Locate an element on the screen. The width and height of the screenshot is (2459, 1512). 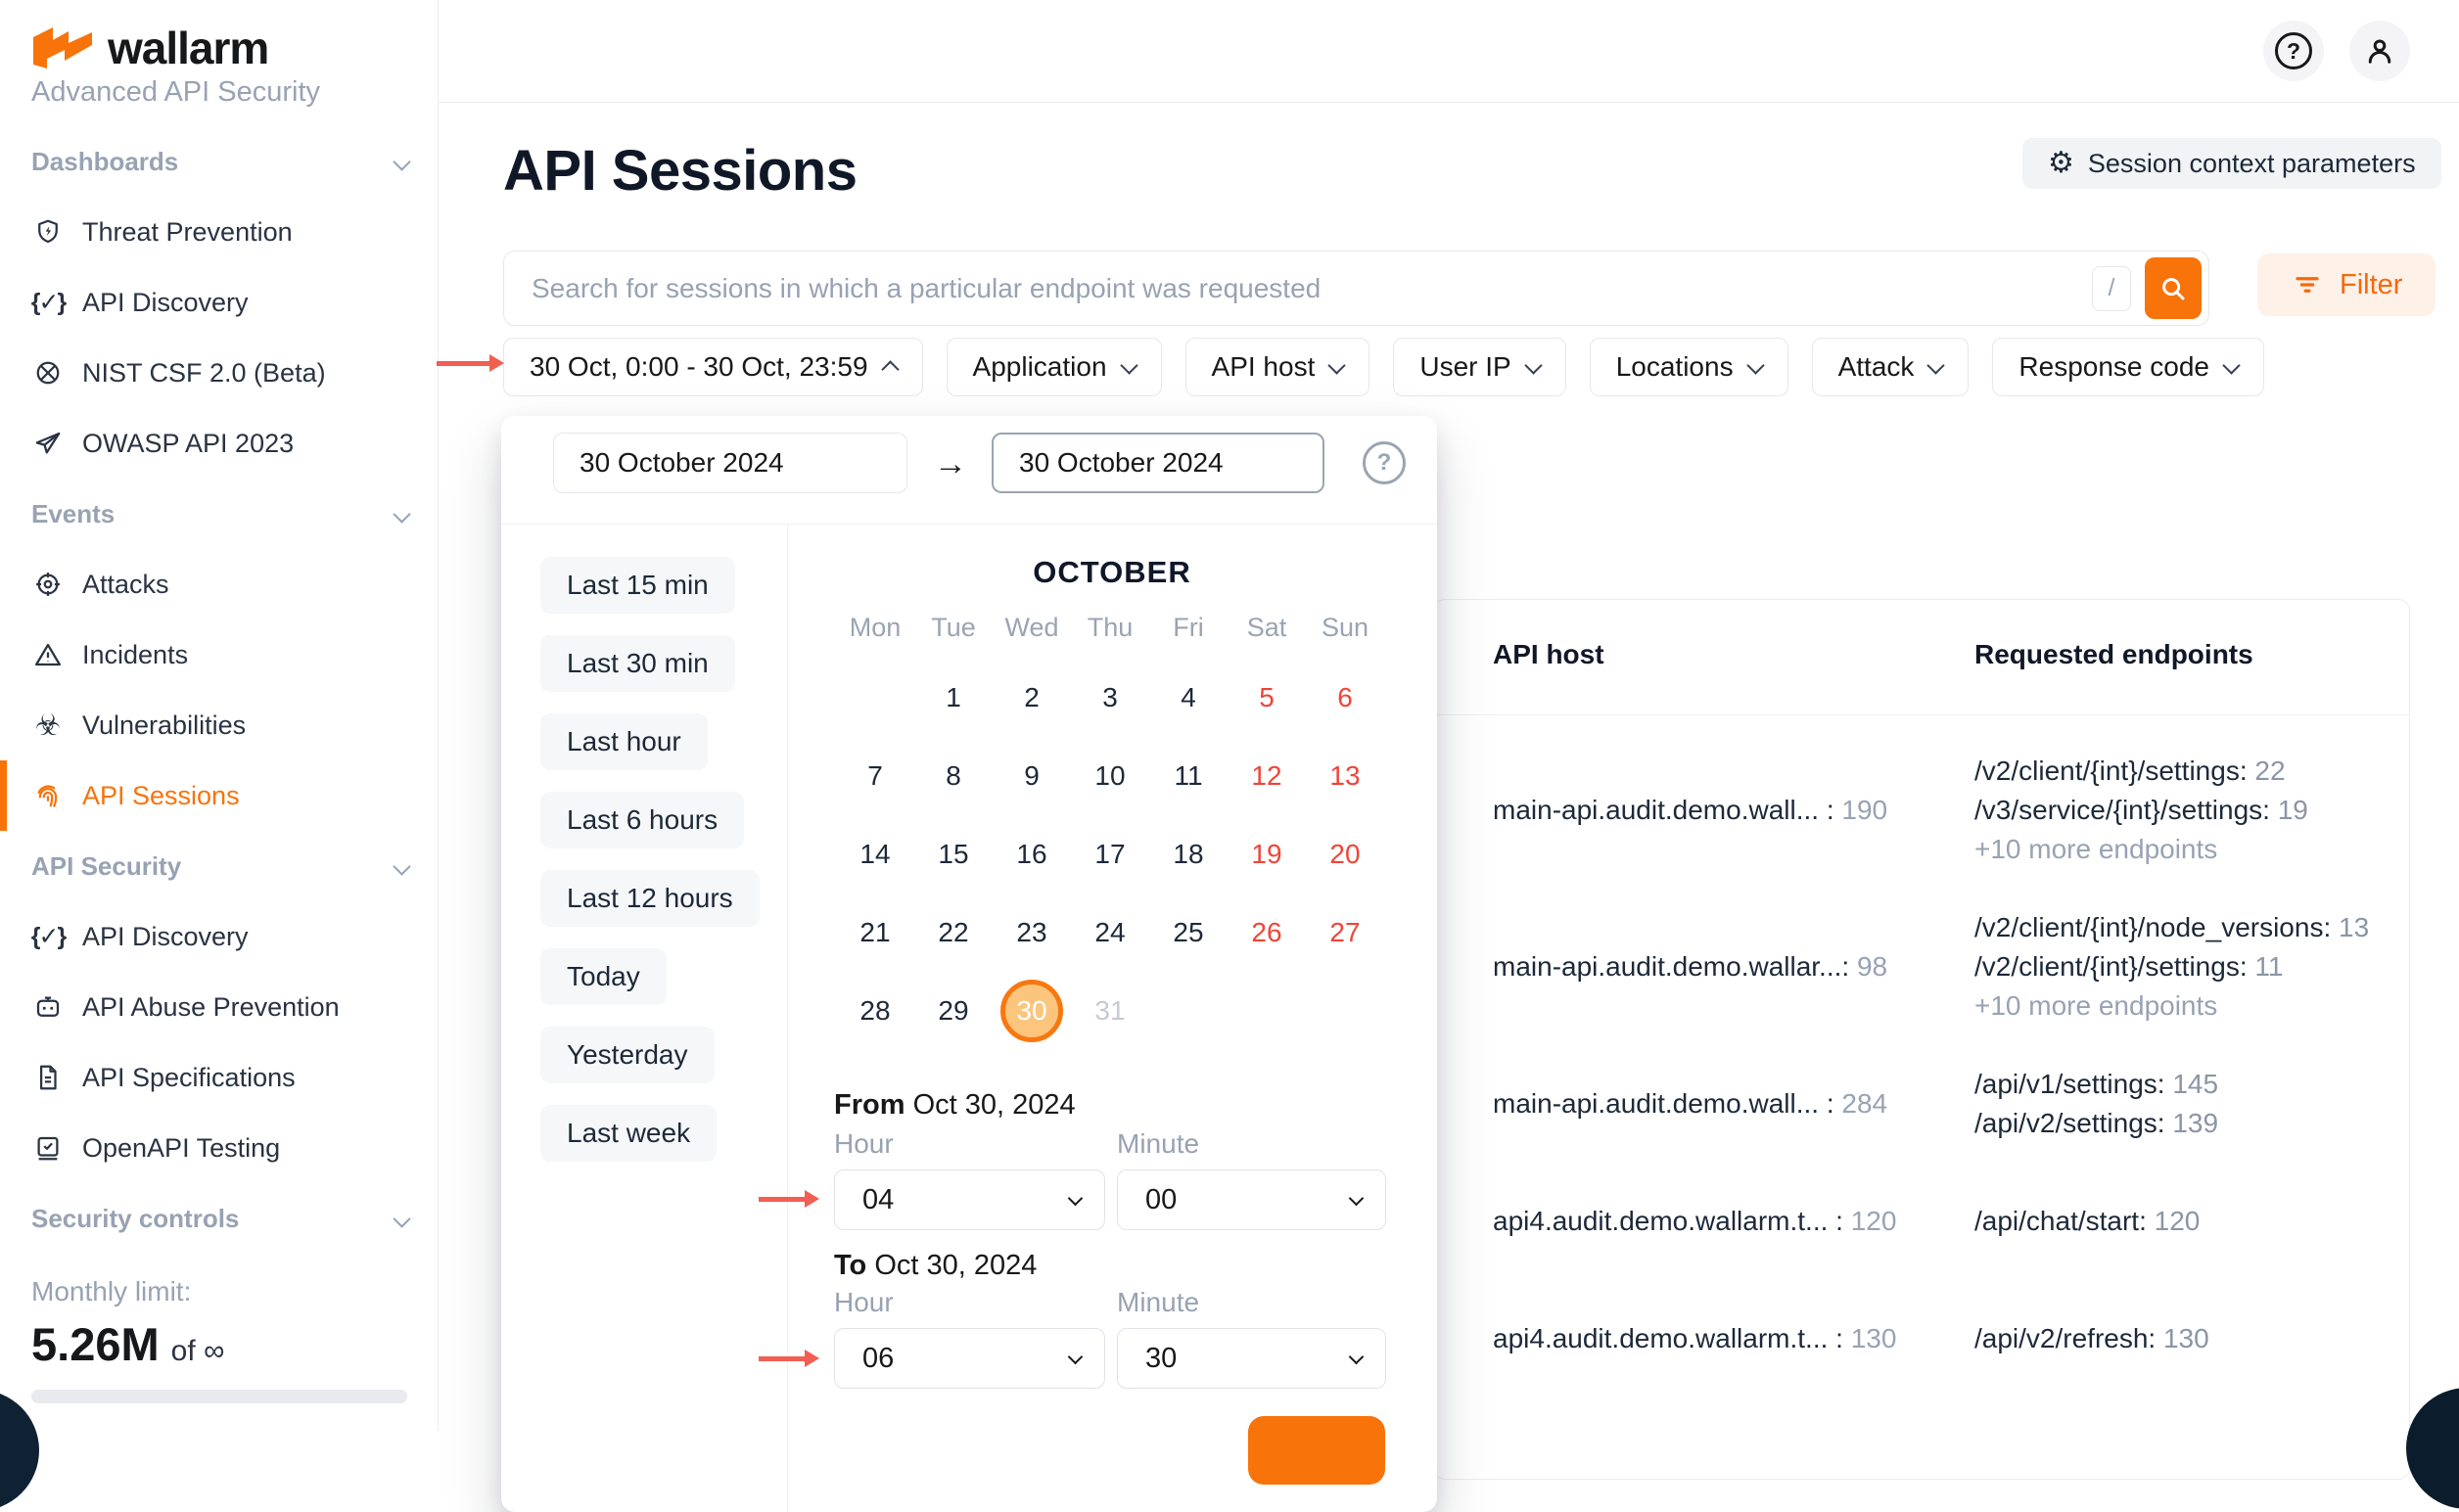
sidebar-item-vulnerabilities: ☣ Vulnerabilities is located at coordinates (219, 725).